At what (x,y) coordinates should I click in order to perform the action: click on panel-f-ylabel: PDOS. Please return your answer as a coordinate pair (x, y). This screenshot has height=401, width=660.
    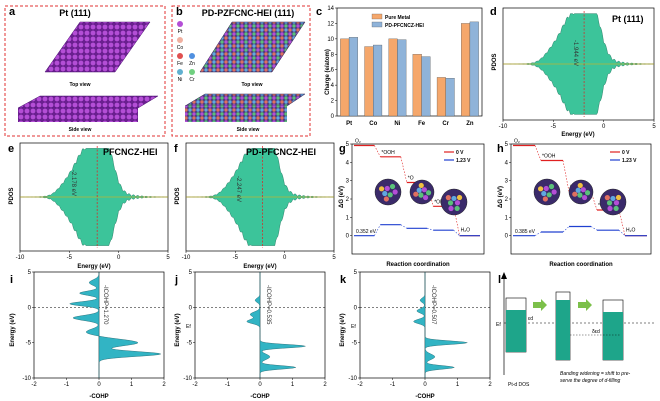
    Looking at the image, I should click on (178, 195).